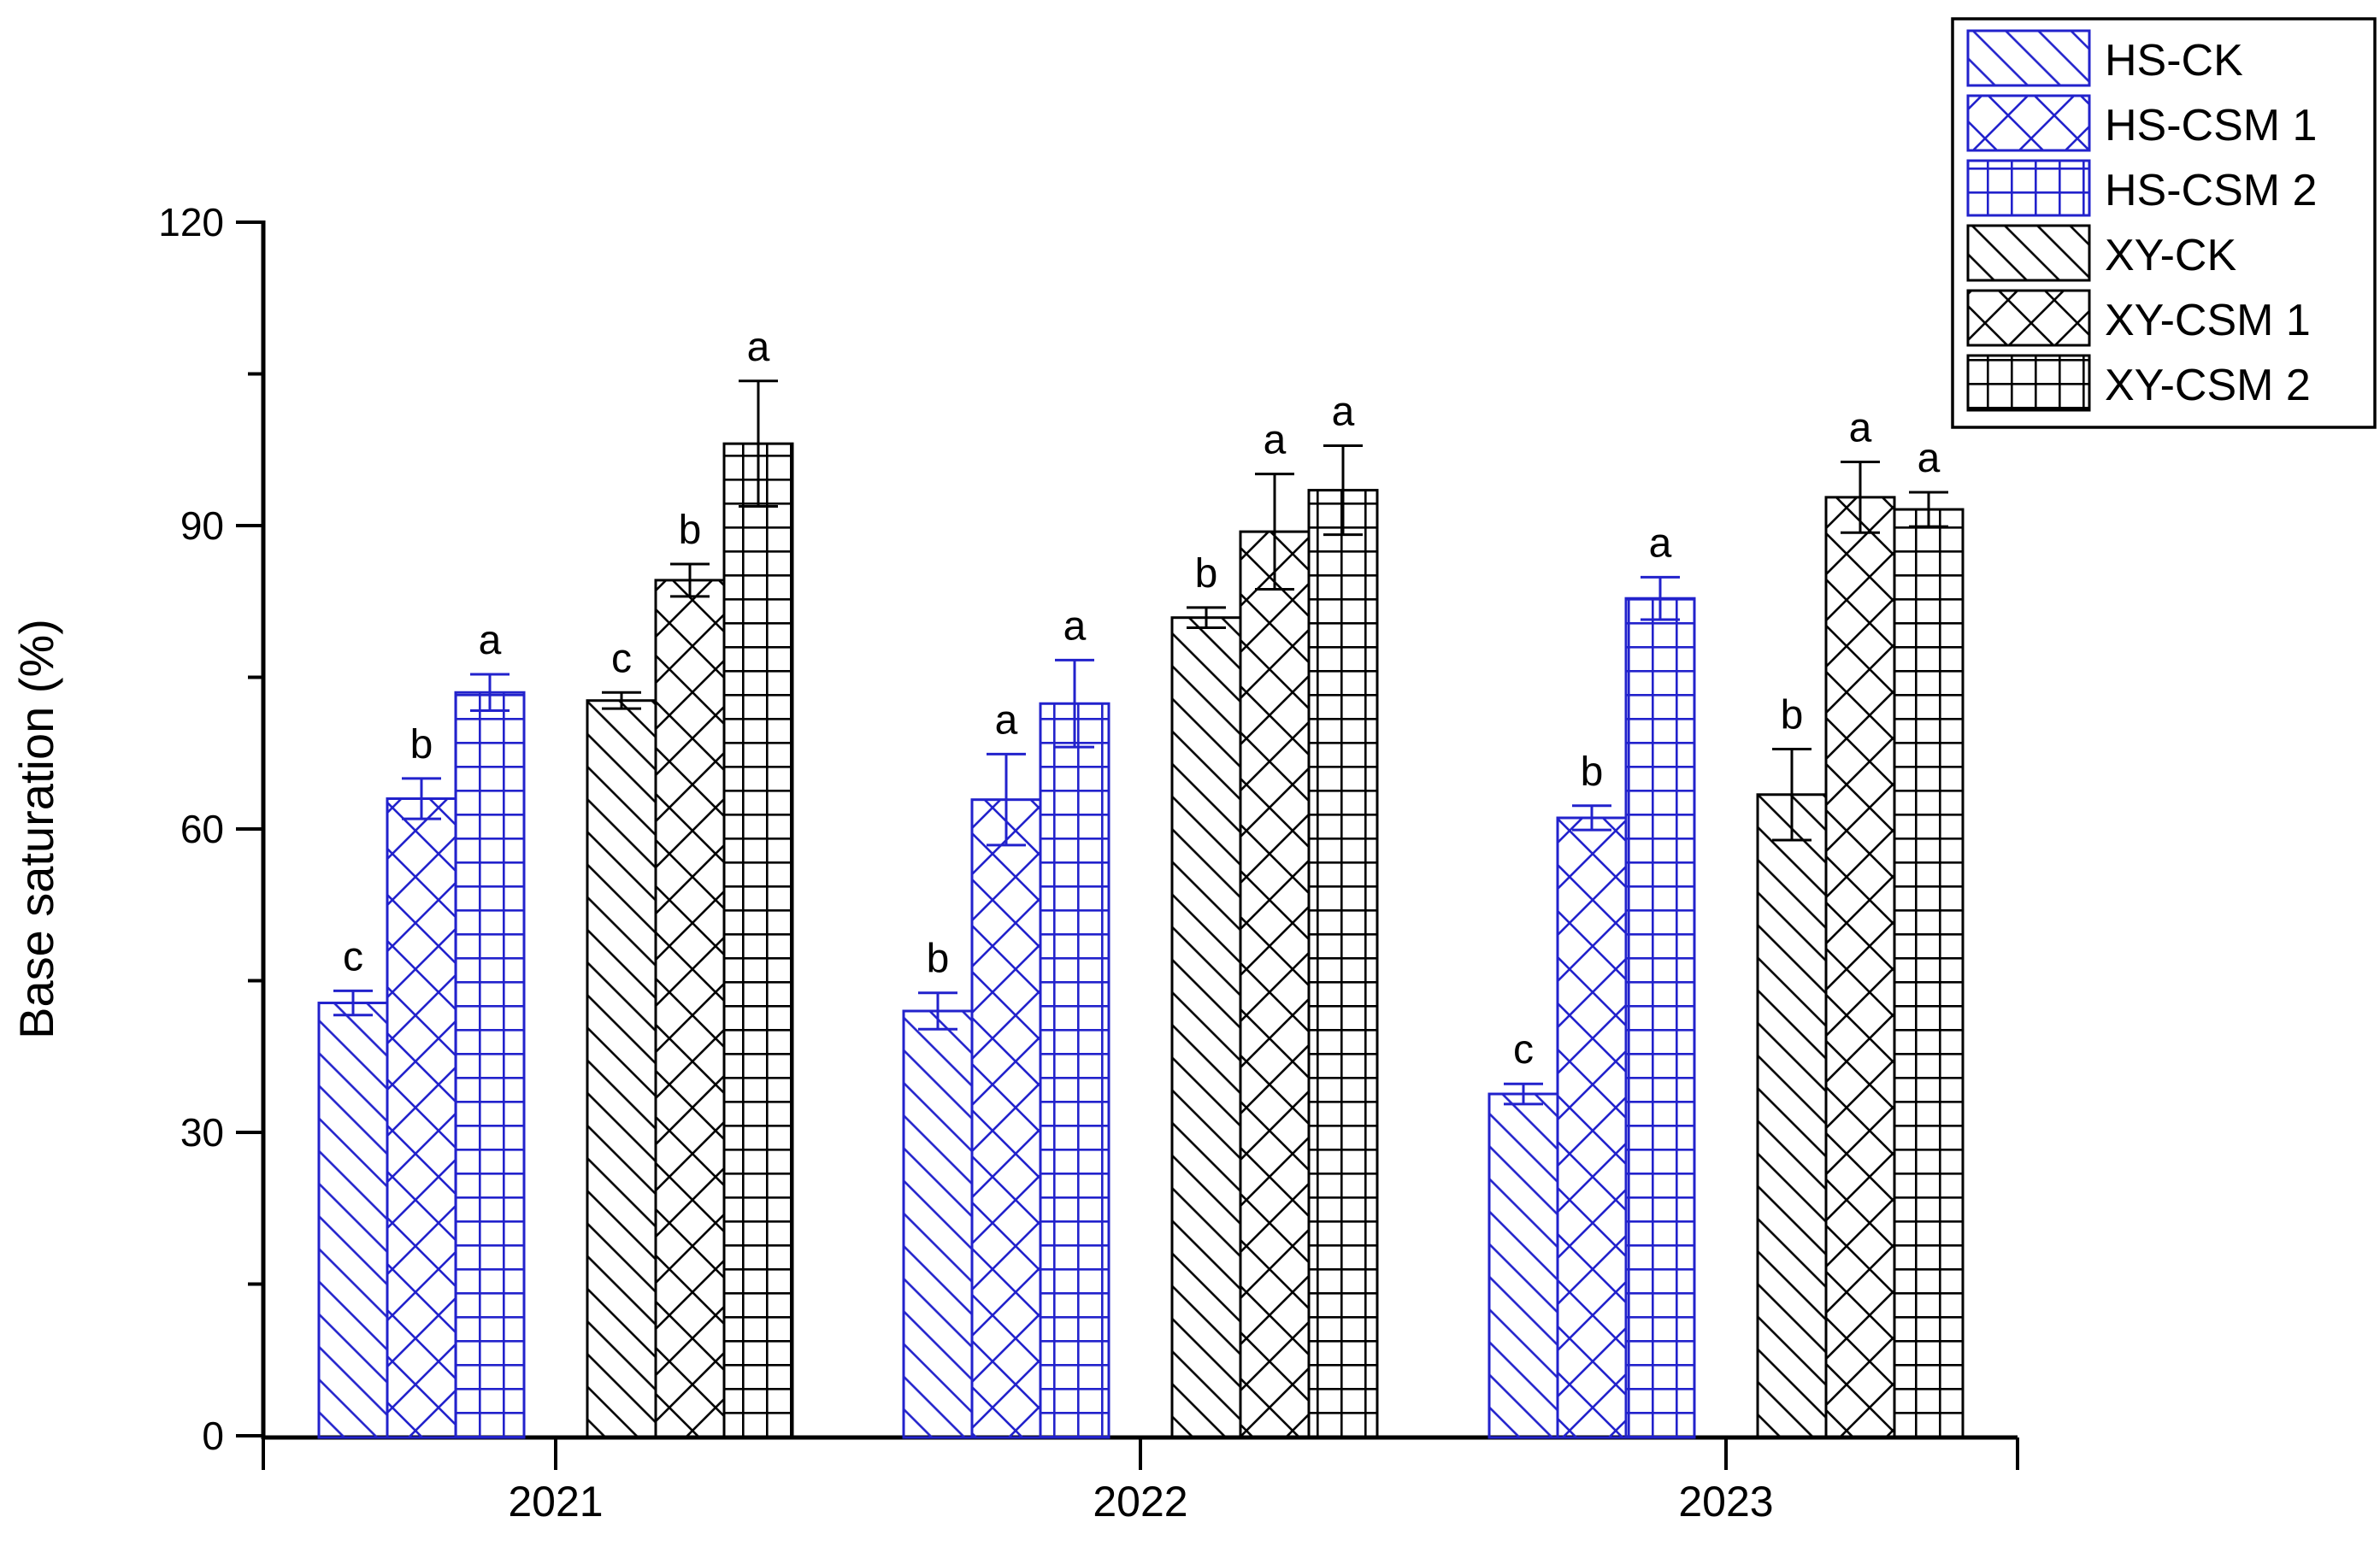 The image size is (2380, 1552). I want to click on sig-letter-2022-hs-csm-1: a, so click(1007, 720).